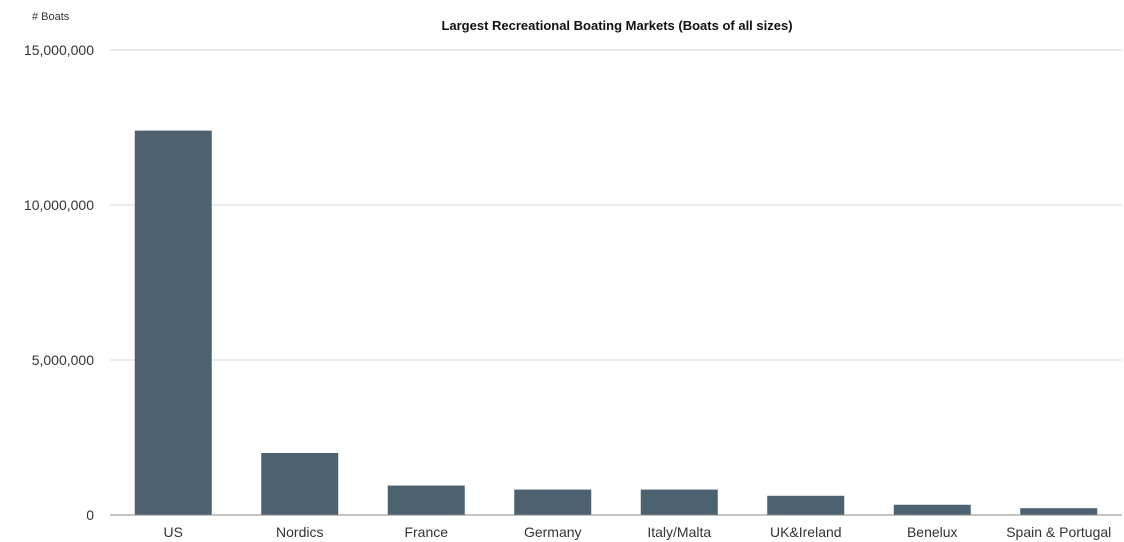  What do you see at coordinates (90, 515) in the screenshot?
I see `y-tick-label: 0` at bounding box center [90, 515].